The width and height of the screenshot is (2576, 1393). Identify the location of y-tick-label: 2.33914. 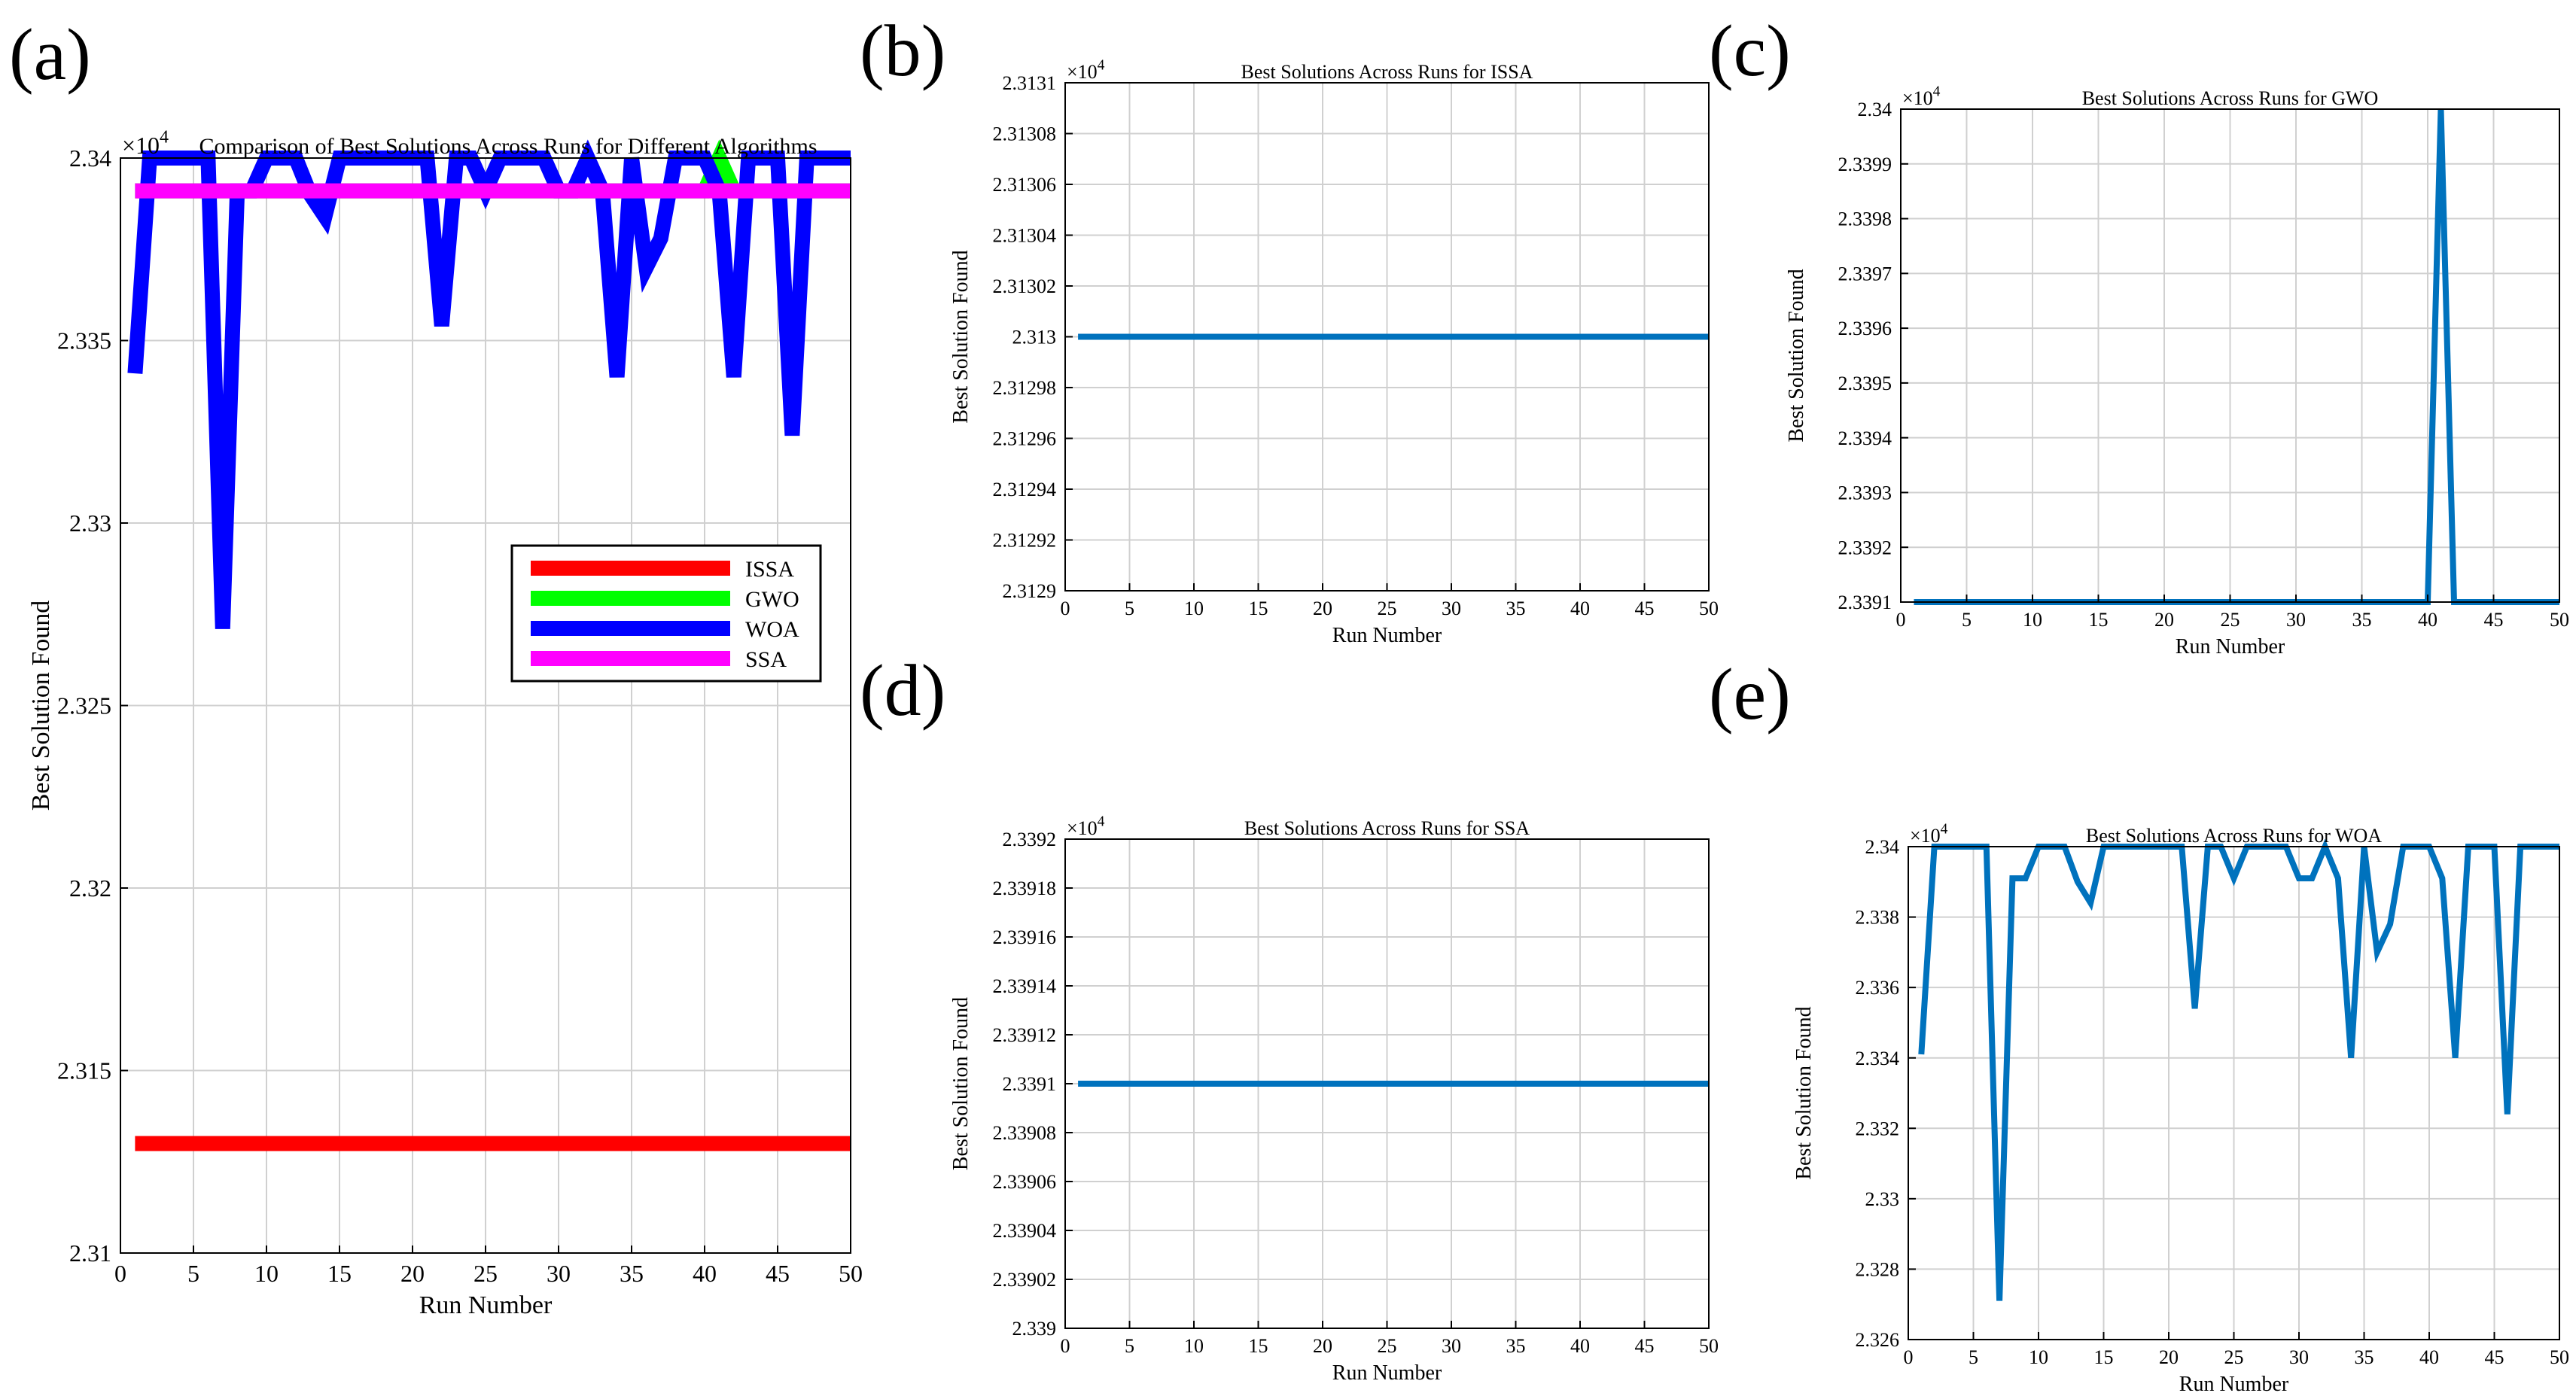
(1025, 986).